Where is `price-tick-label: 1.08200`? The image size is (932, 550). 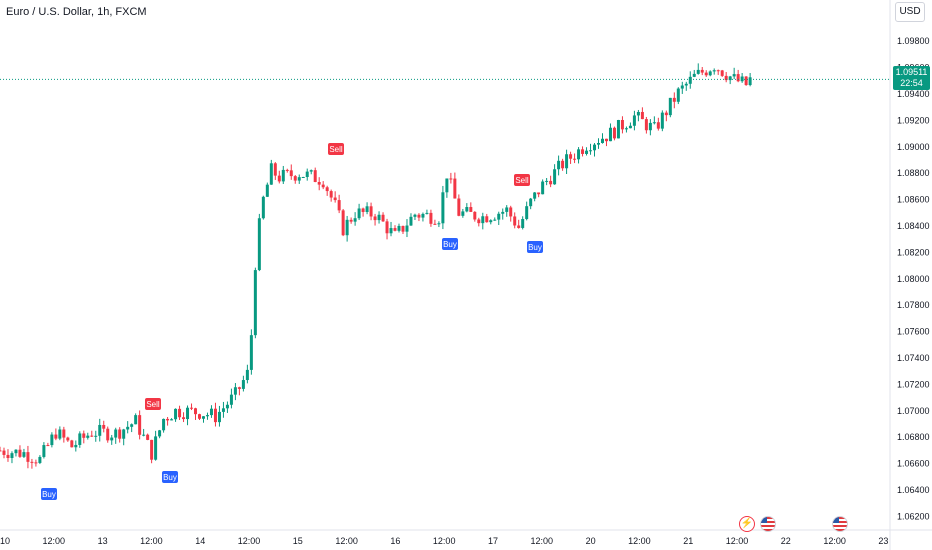 price-tick-label: 1.08200 is located at coordinates (913, 252).